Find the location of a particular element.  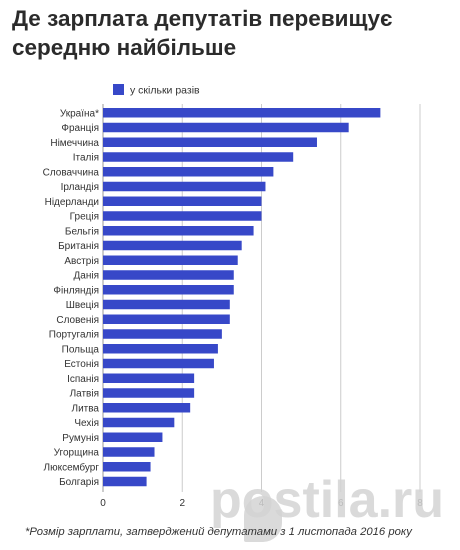

category-label: Фінляндія is located at coordinates (76, 290).